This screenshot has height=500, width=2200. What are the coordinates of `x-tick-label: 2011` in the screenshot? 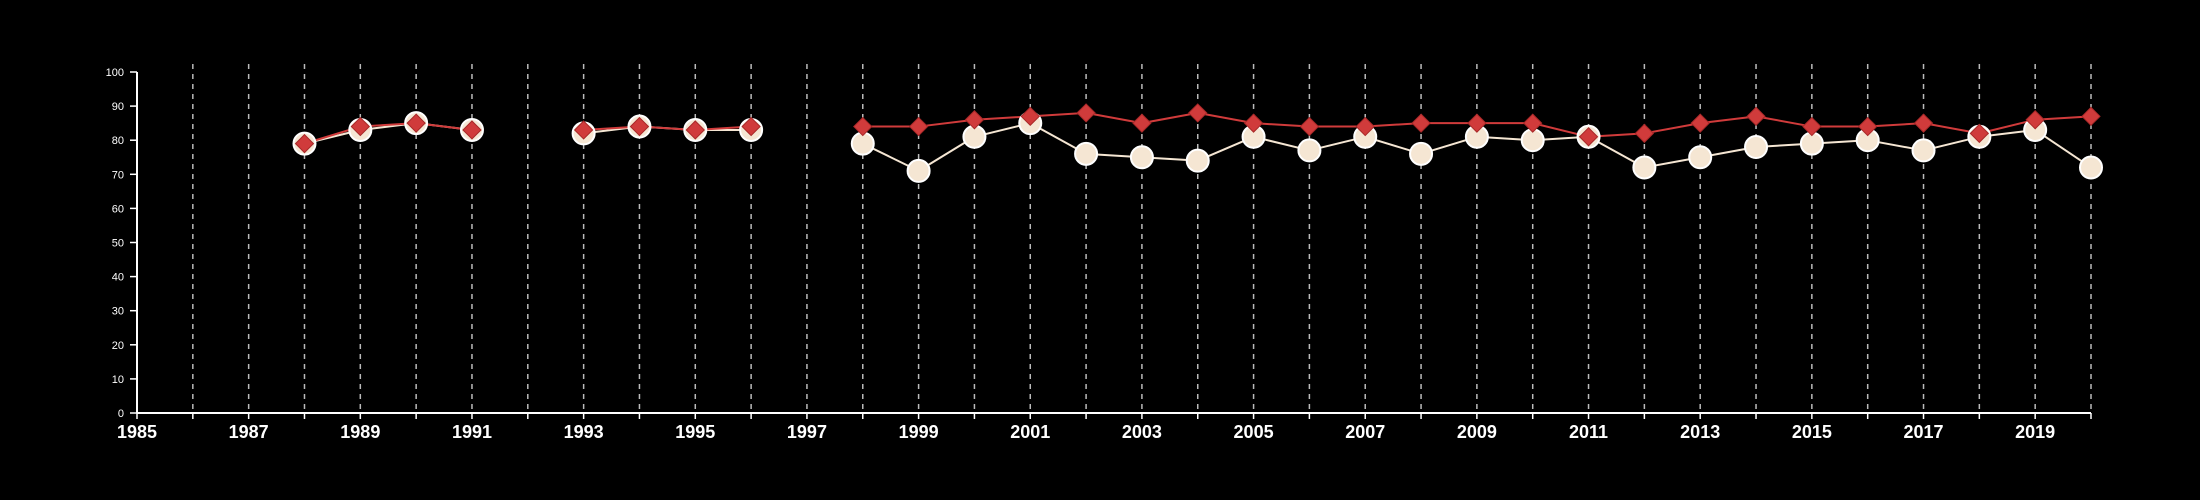 It's located at (1588, 432).